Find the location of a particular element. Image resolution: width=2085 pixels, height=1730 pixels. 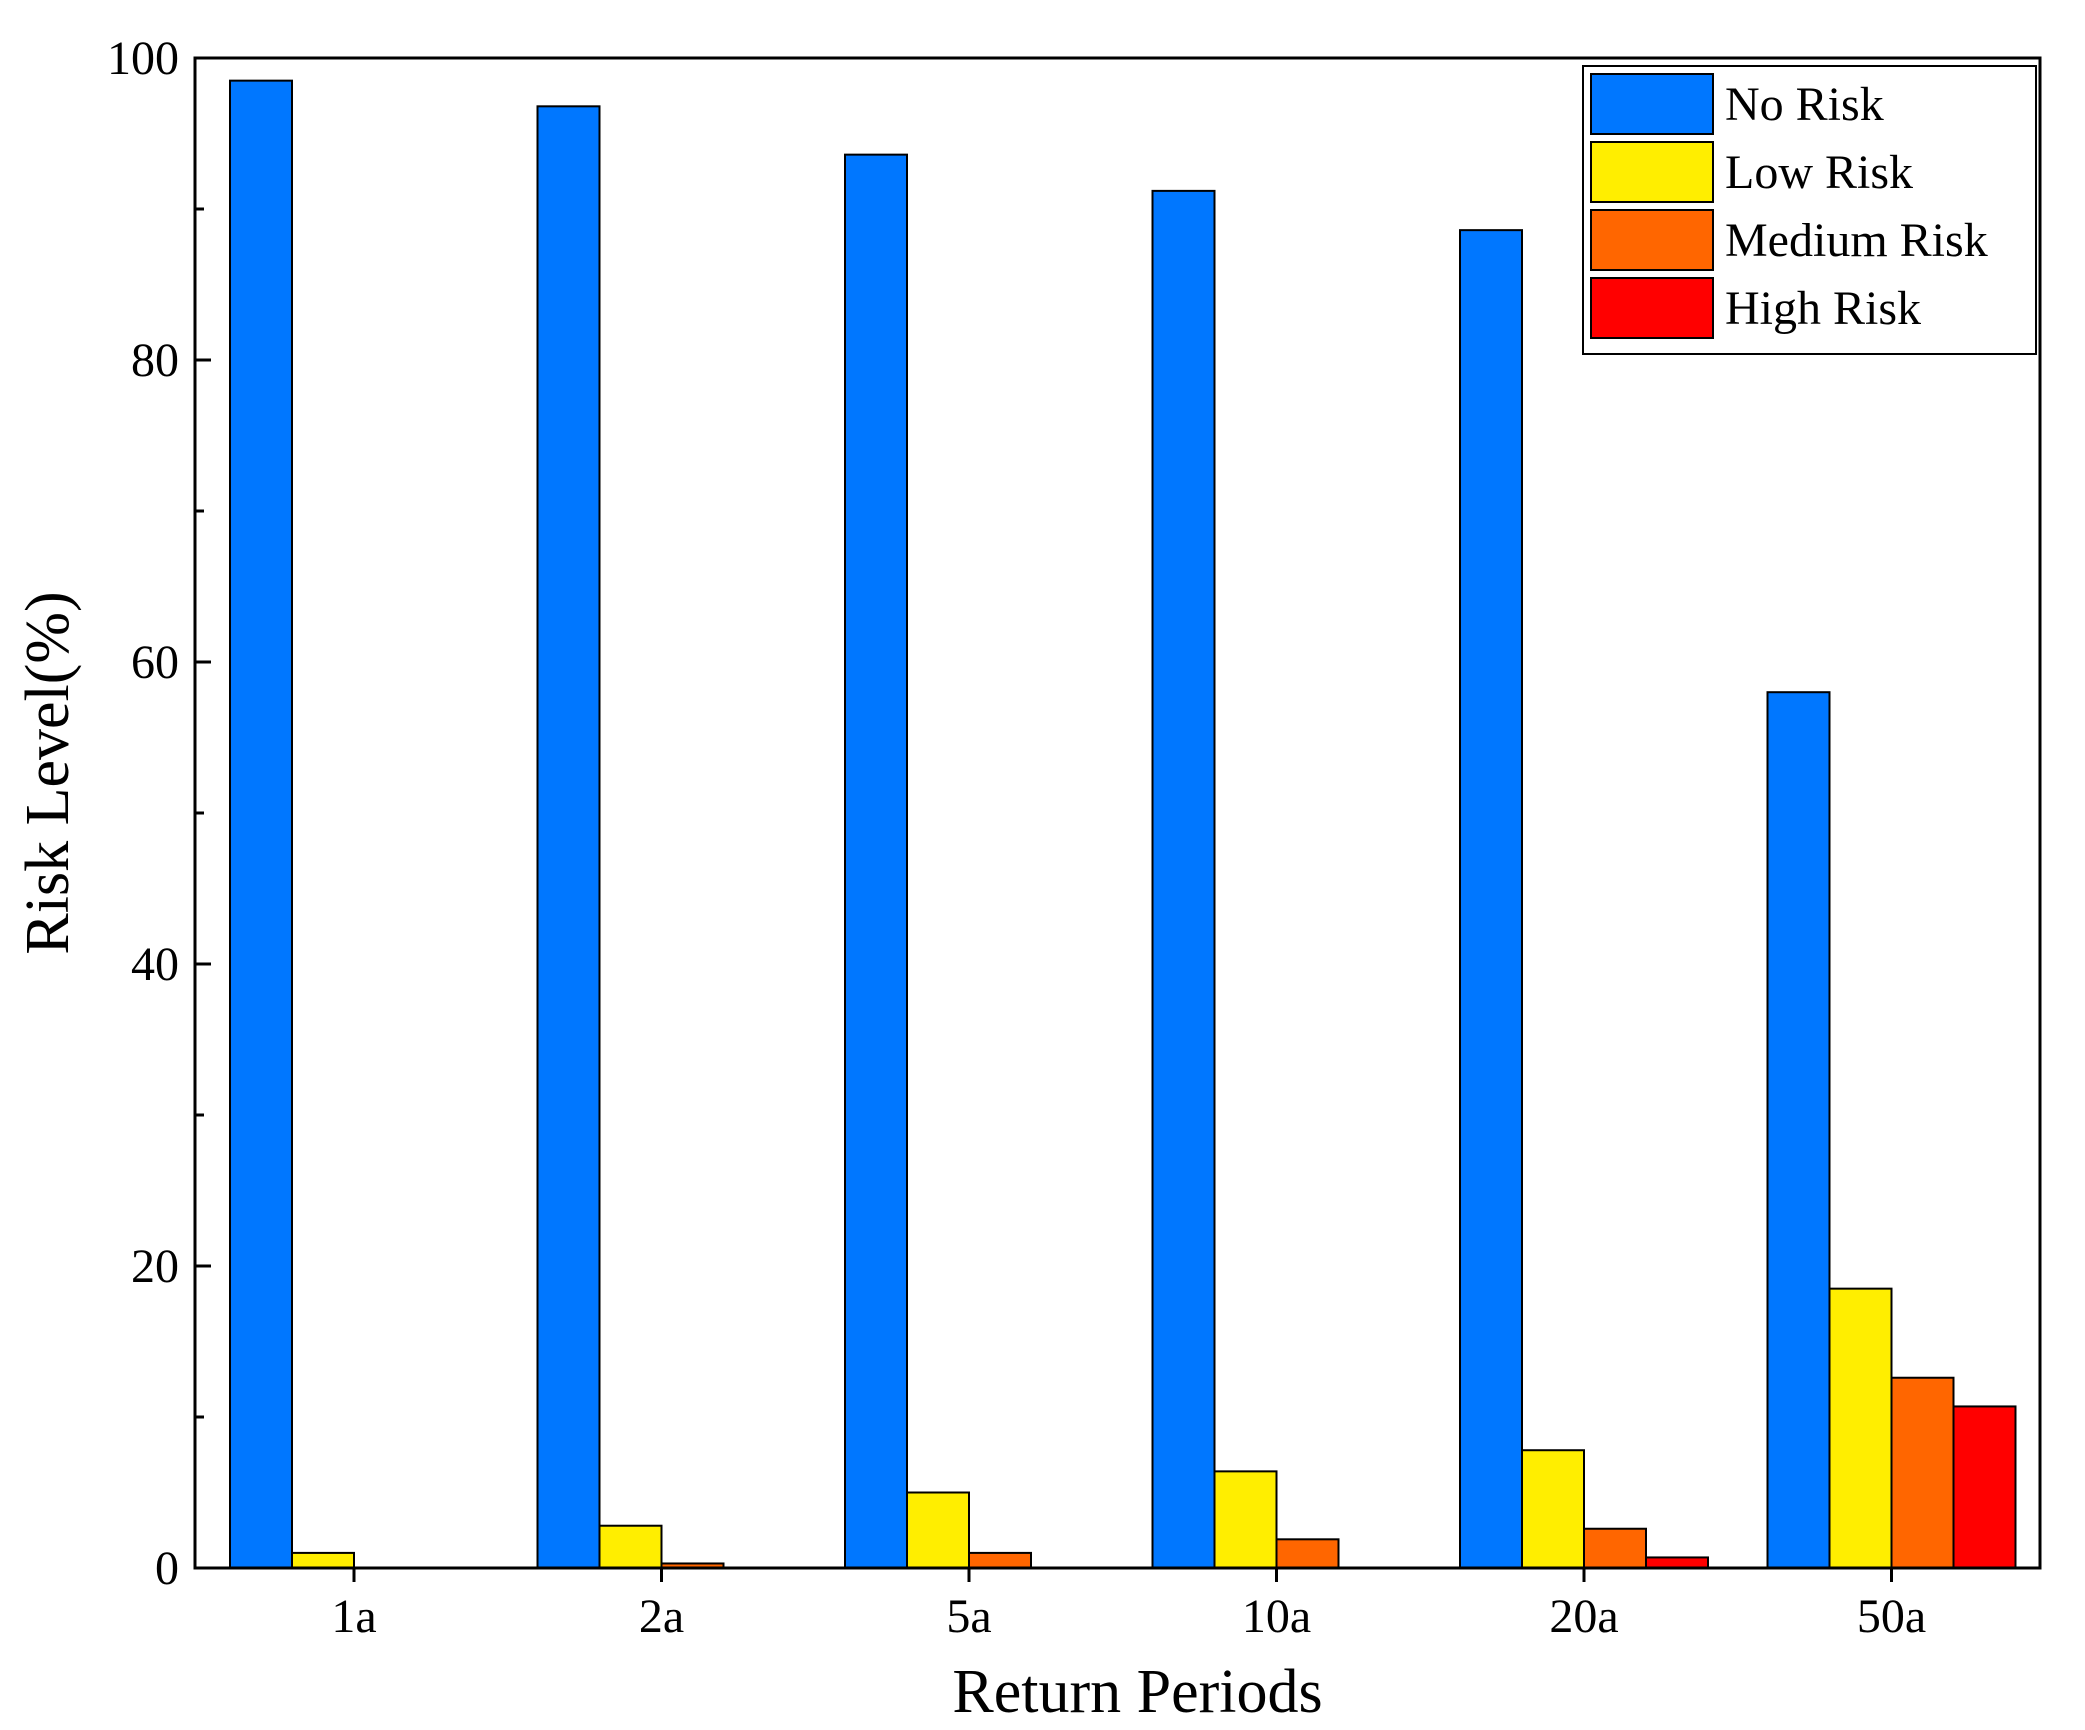

bar-low-risk-10a is located at coordinates (1245, 1519).